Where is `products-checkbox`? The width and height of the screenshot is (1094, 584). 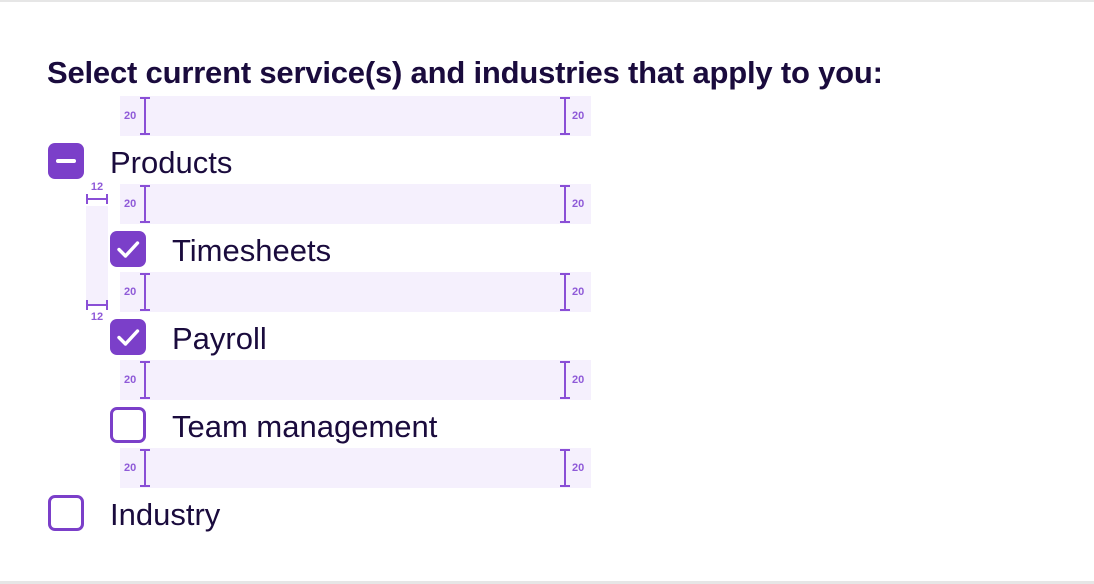 products-checkbox is located at coordinates (66, 161).